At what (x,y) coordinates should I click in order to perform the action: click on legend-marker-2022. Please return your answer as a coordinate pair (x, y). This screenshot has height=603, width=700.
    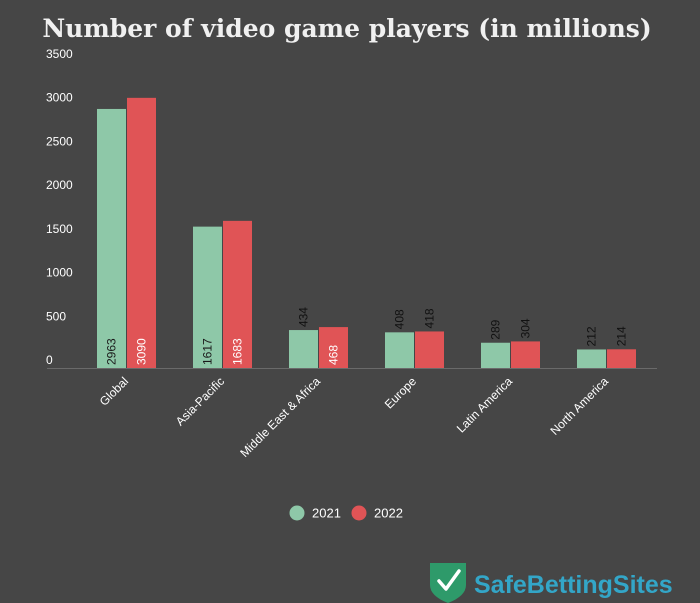
    Looking at the image, I should click on (359, 513).